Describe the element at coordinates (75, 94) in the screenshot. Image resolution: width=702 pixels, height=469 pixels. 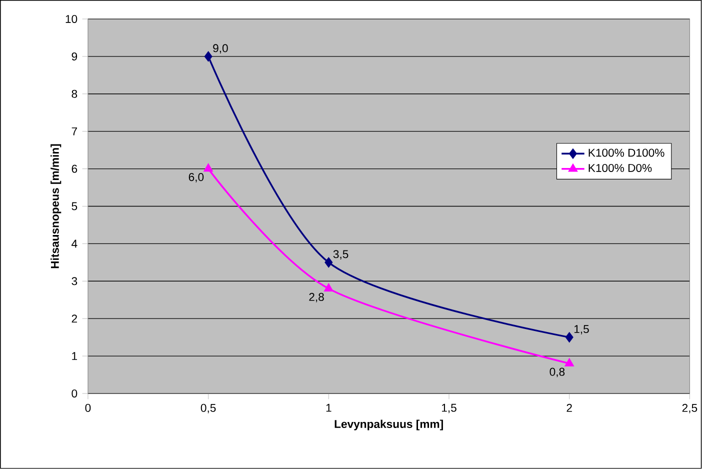
I see `y-tick-label: 8` at that location.